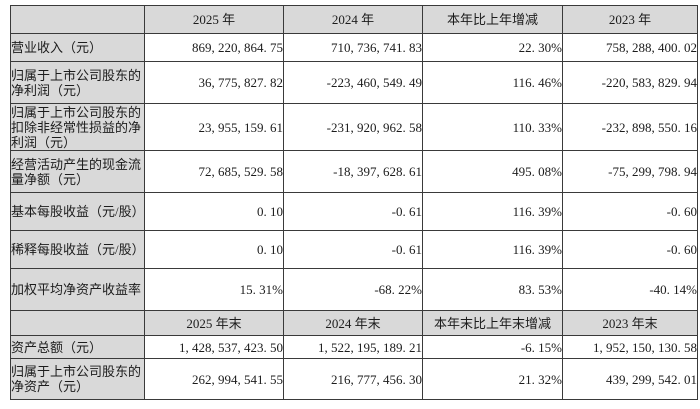 This screenshot has width=700, height=409. I want to click on table-header-period-end: 2025 年末 2024 年末 本年末比上年末增减 2023 年末, so click(354, 323).